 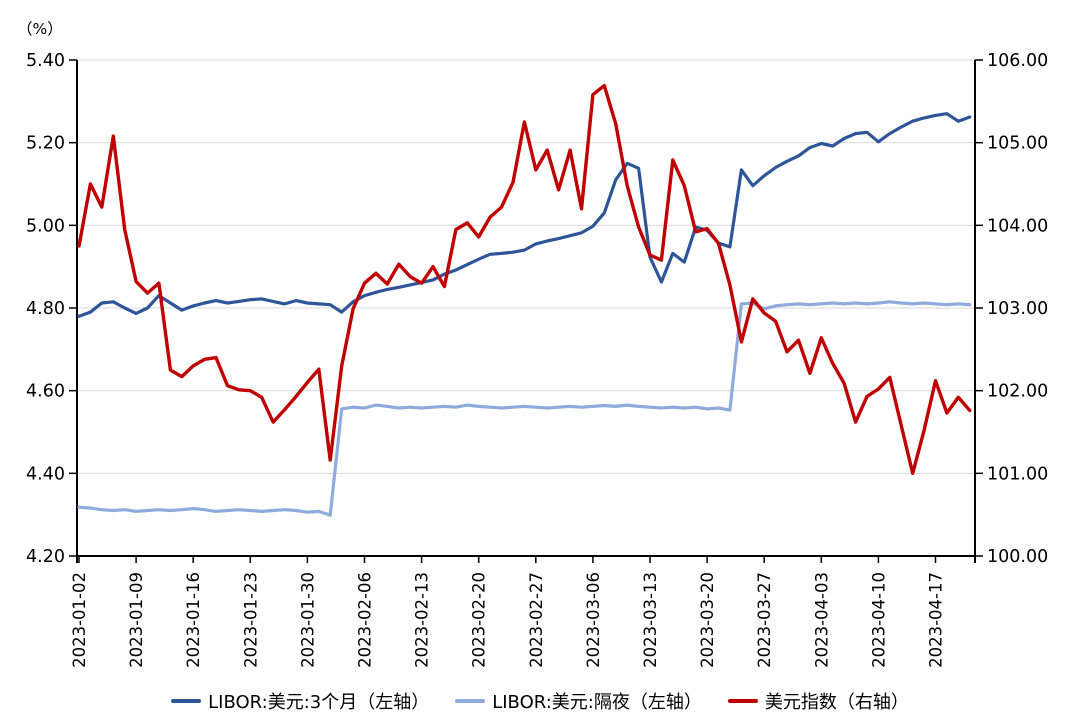 What do you see at coordinates (365, 620) in the screenshot?
I see `x-axis-tick-label: 2023-02-06` at bounding box center [365, 620].